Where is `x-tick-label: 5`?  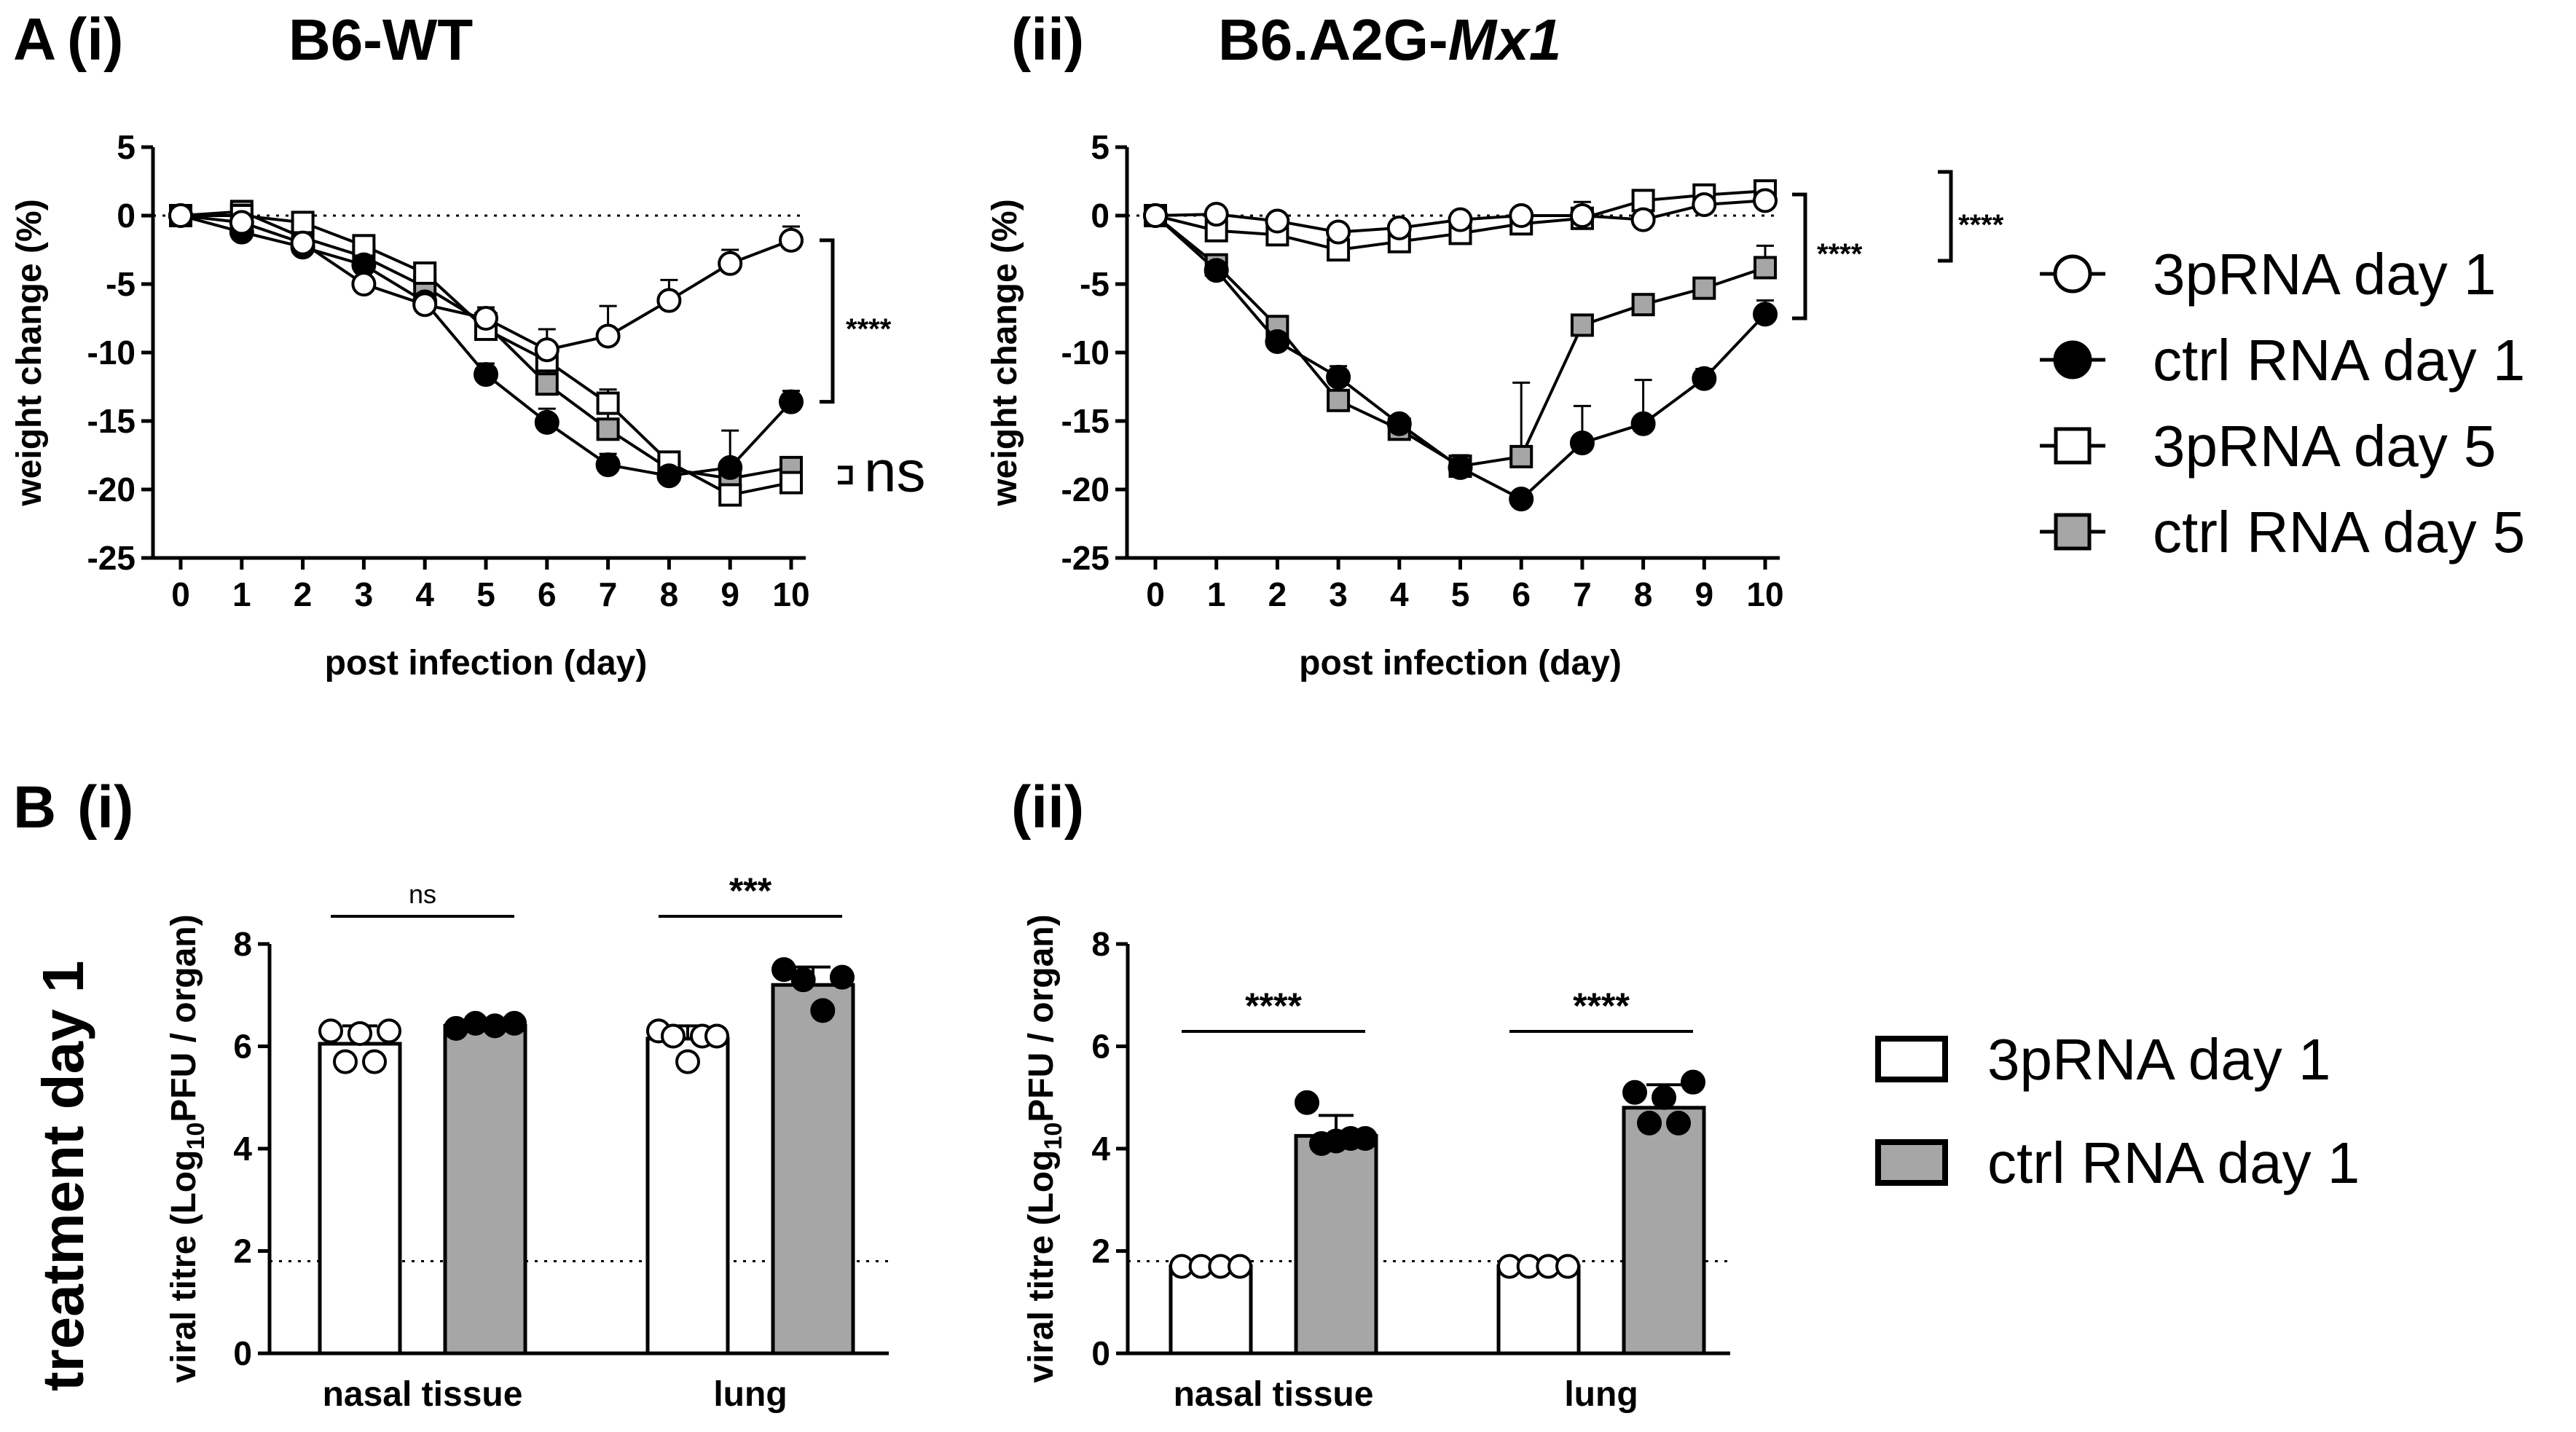
x-tick-label: 5 is located at coordinates (485, 594).